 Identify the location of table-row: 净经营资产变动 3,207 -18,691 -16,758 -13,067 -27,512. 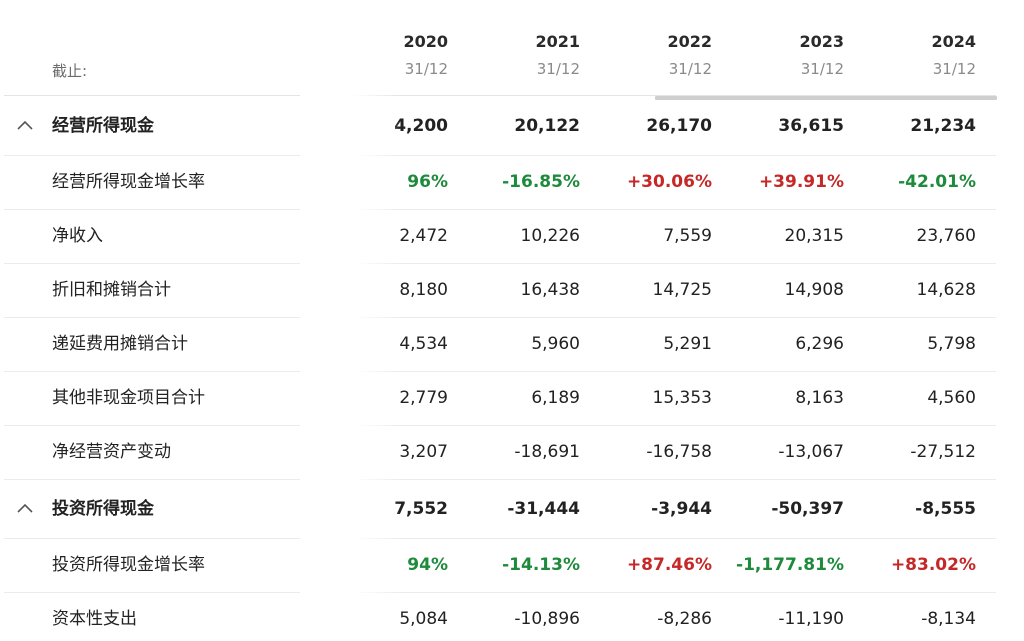
(500, 453).